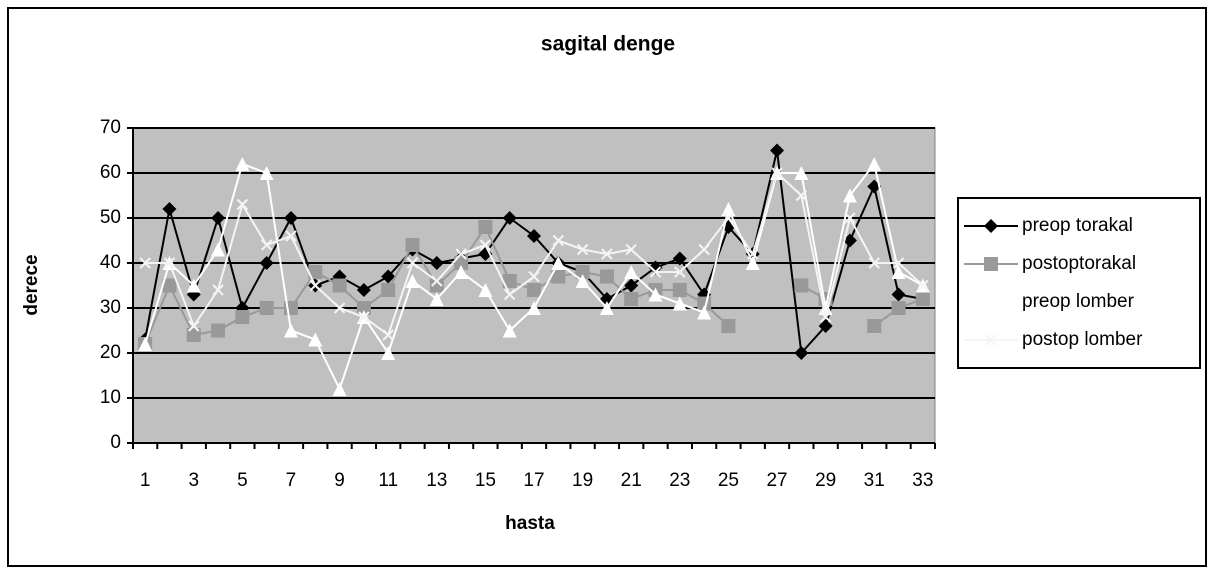  Describe the element at coordinates (582, 480) in the screenshot. I see `x-tick-label: 19` at that location.